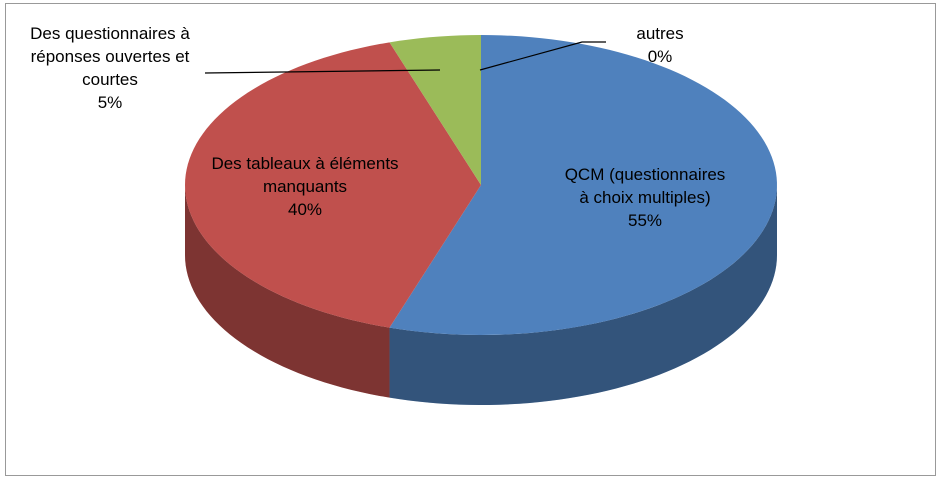 Image resolution: width=941 pixels, height=480 pixels. What do you see at coordinates (660, 45) in the screenshot?
I see `slice-label: autres 0%` at bounding box center [660, 45].